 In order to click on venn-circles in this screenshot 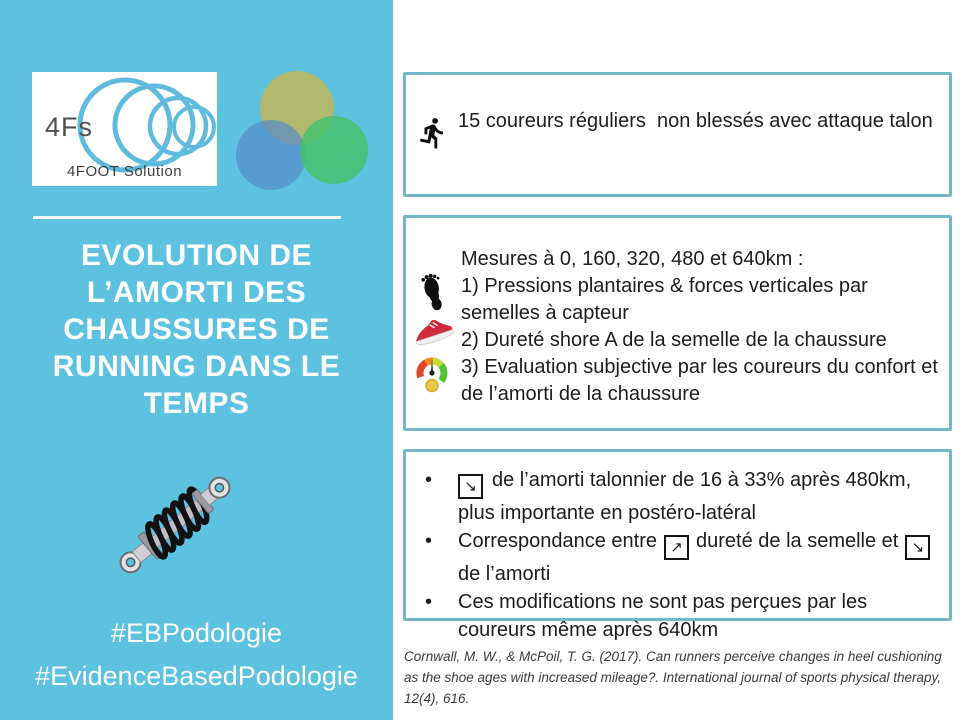, I will do `click(302, 132)`.